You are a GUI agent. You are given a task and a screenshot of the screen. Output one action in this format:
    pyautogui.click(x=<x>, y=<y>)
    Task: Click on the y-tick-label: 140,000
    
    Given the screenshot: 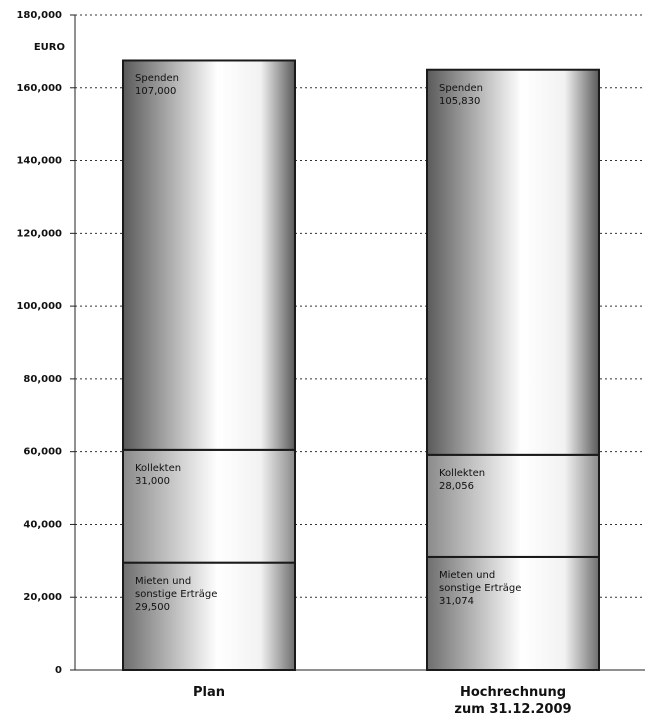 What is the action you would take?
    pyautogui.click(x=39, y=161)
    